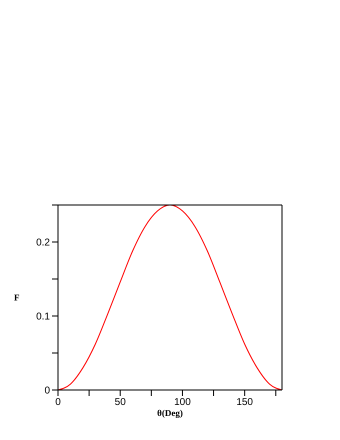  What do you see at coordinates (183, 402) in the screenshot?
I see `x-tick-label: 100` at bounding box center [183, 402].